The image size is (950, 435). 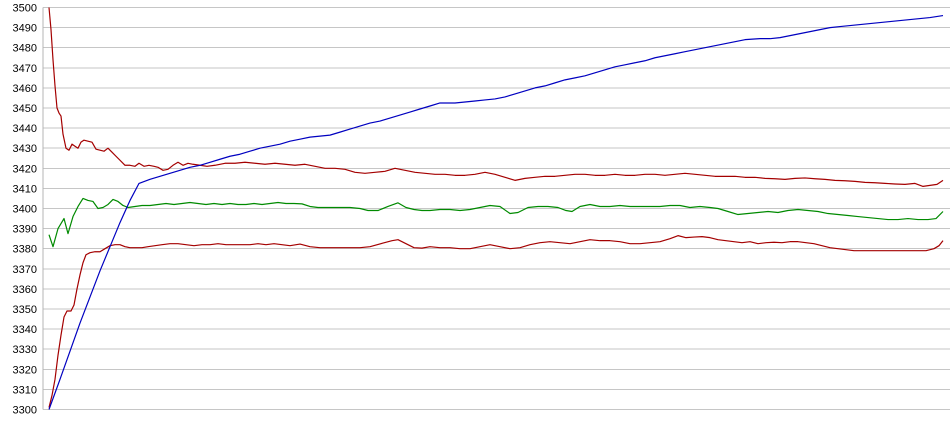 What do you see at coordinates (496, 222) in the screenshot?
I see `green-line` at bounding box center [496, 222].